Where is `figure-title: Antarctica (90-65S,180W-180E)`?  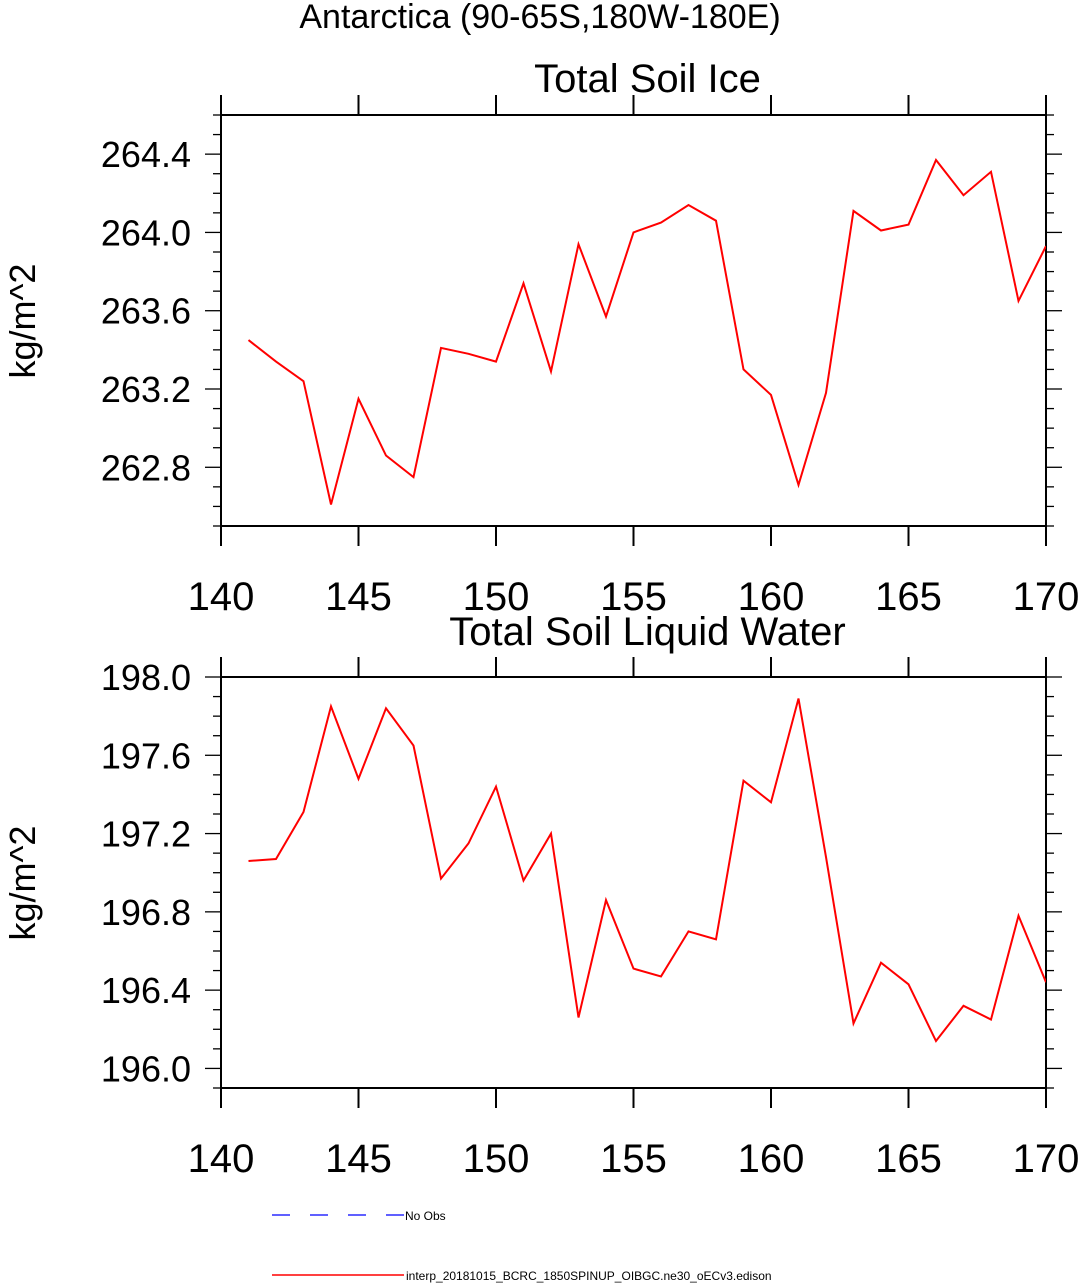 figure-title: Antarctica (90-65S,180W-180E) is located at coordinates (539, 18).